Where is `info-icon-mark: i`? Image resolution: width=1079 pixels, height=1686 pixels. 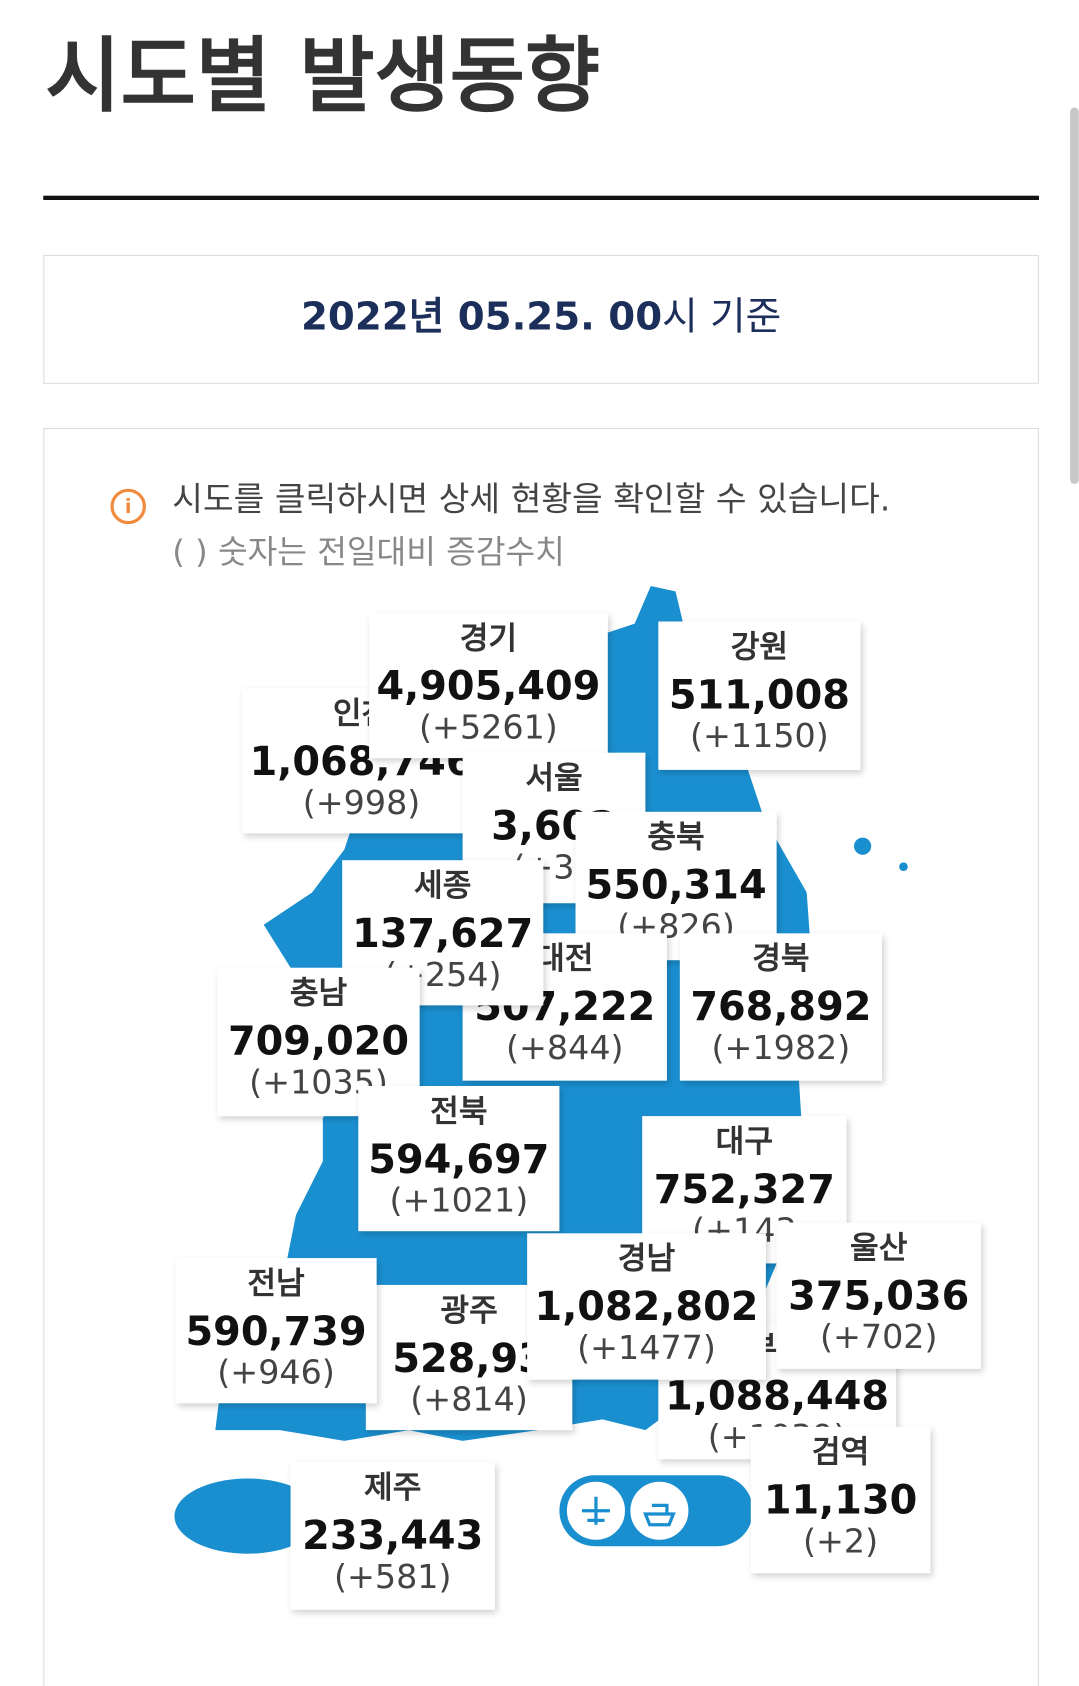 info-icon-mark: i is located at coordinates (128, 506).